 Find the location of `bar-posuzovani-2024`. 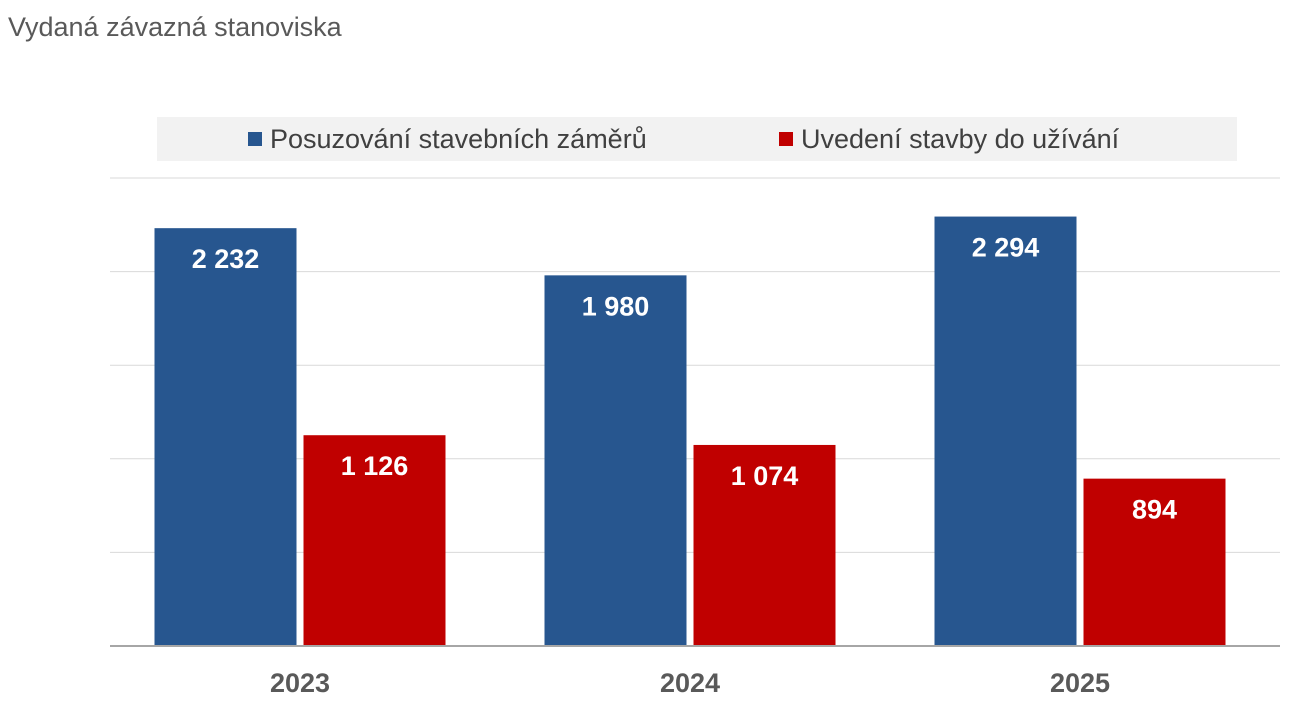

bar-posuzovani-2024 is located at coordinates (615, 460).